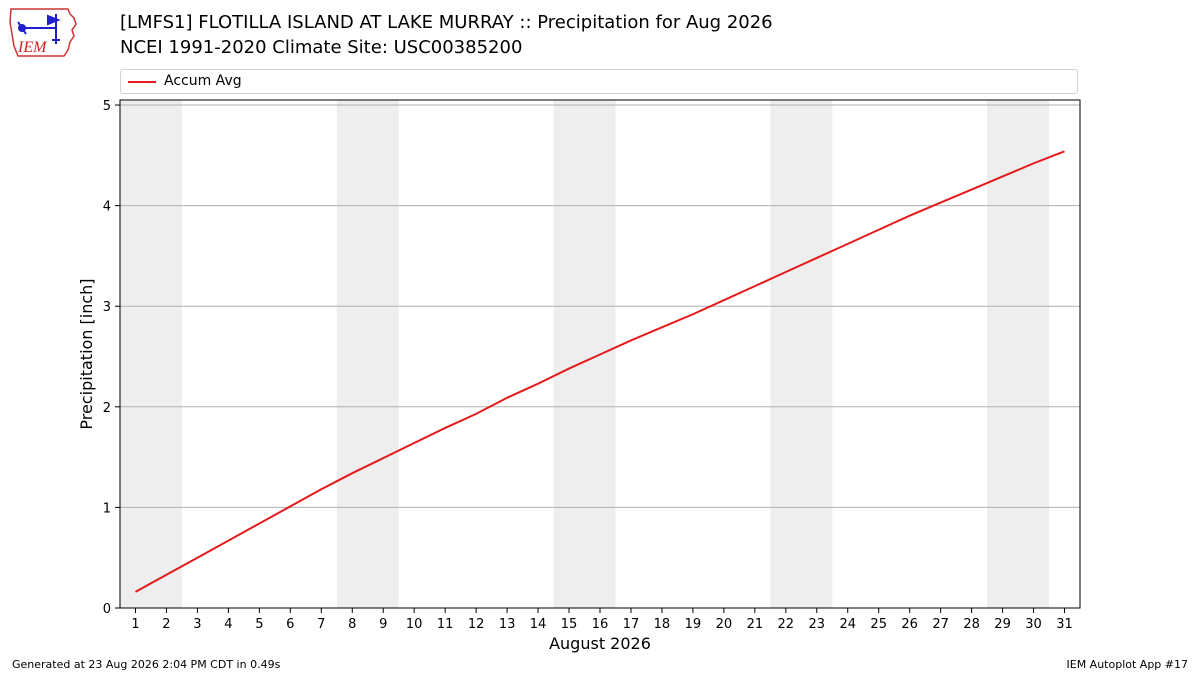 The height and width of the screenshot is (675, 1200). I want to click on x-tick-label-21: 21, so click(755, 624).